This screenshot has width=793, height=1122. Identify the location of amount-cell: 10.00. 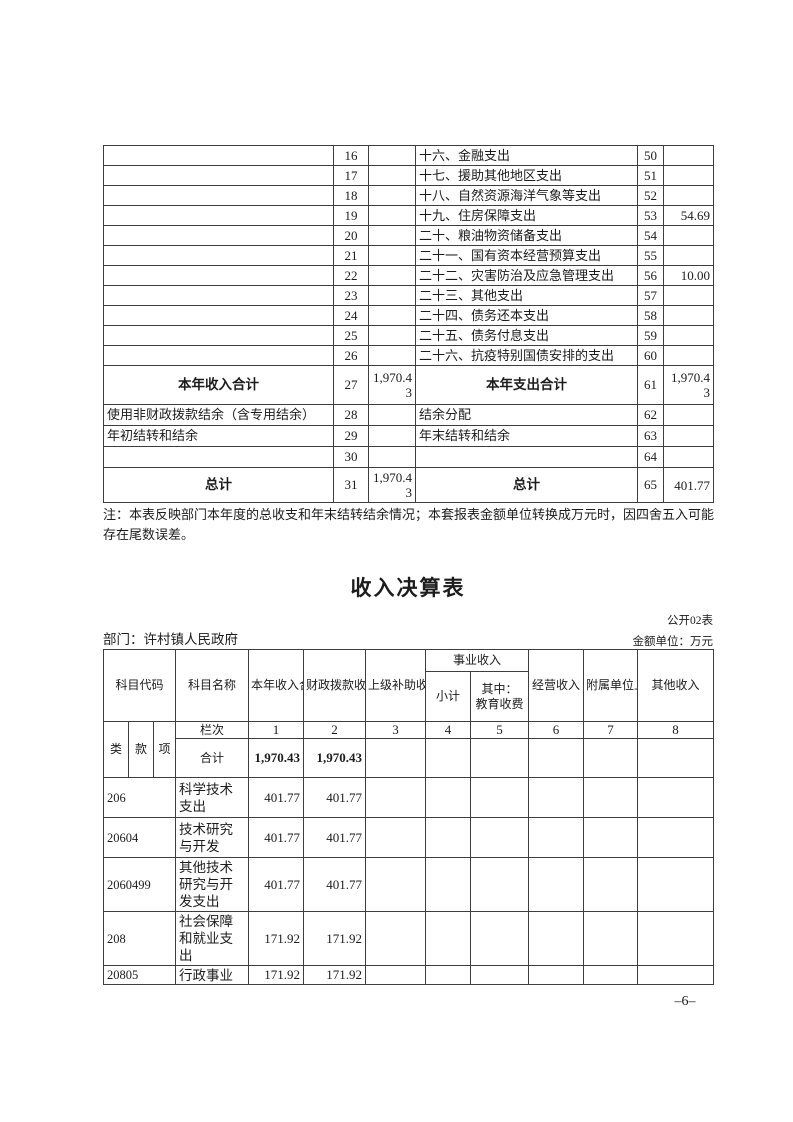
(688, 275).